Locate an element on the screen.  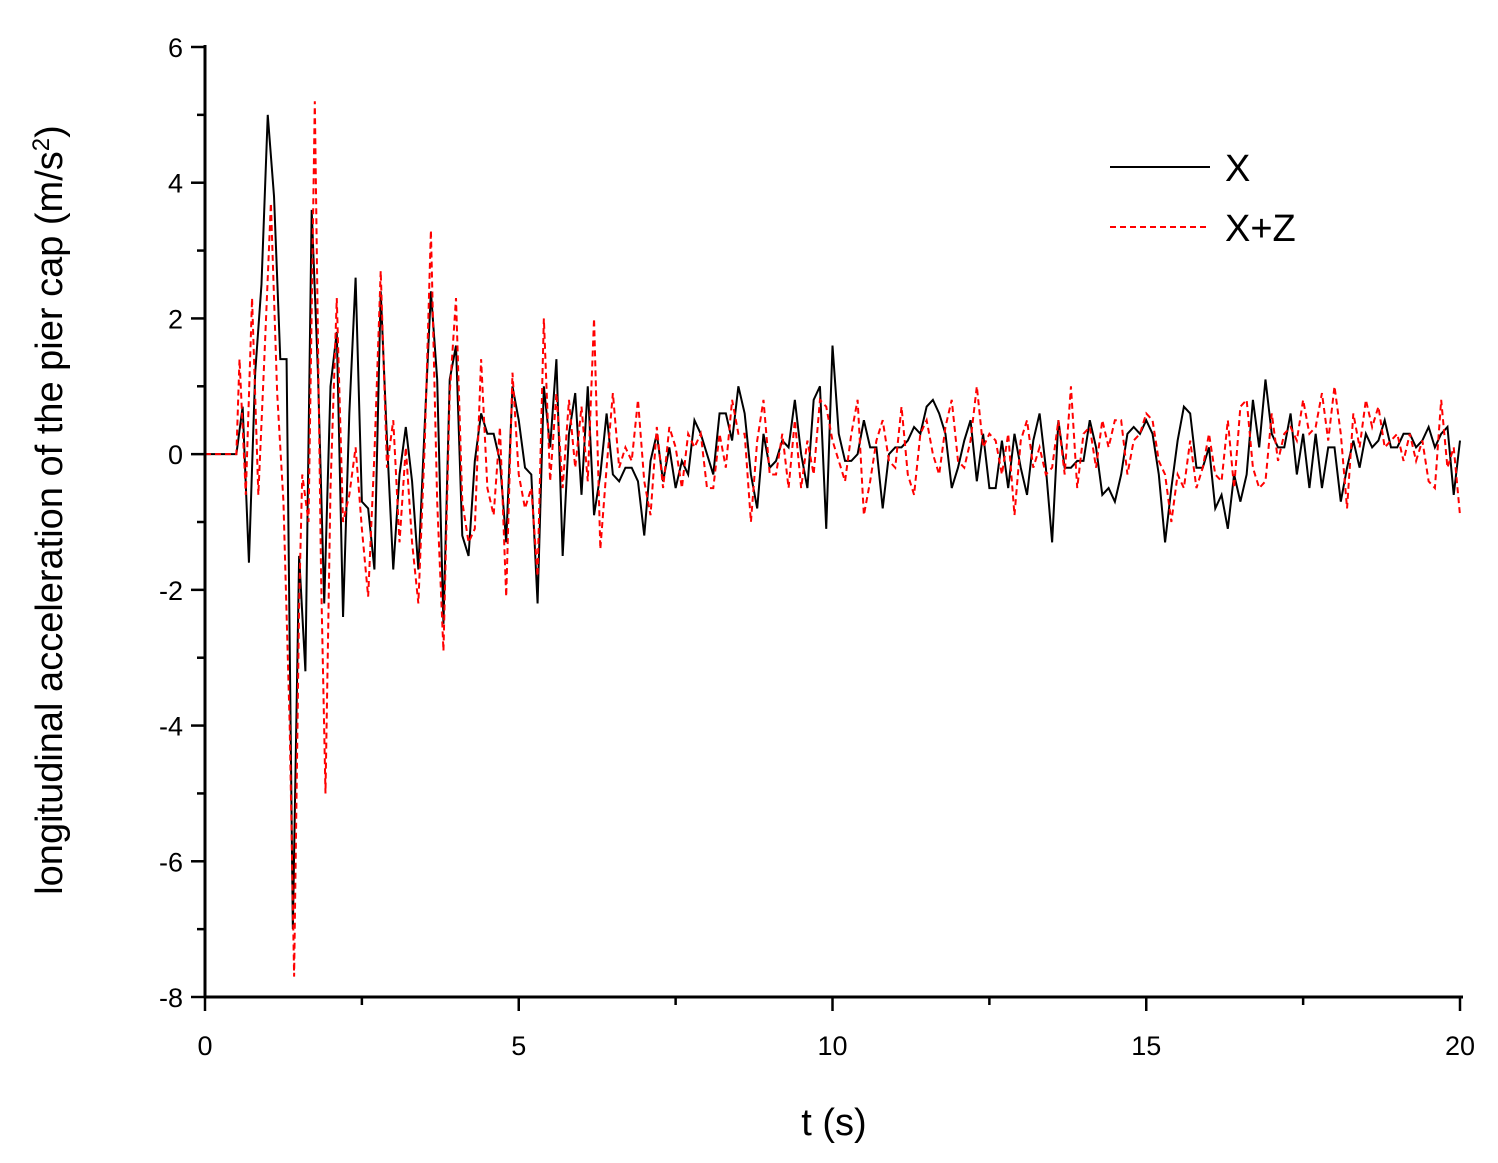
y-tick-label: -6 is located at coordinates (171, 862).